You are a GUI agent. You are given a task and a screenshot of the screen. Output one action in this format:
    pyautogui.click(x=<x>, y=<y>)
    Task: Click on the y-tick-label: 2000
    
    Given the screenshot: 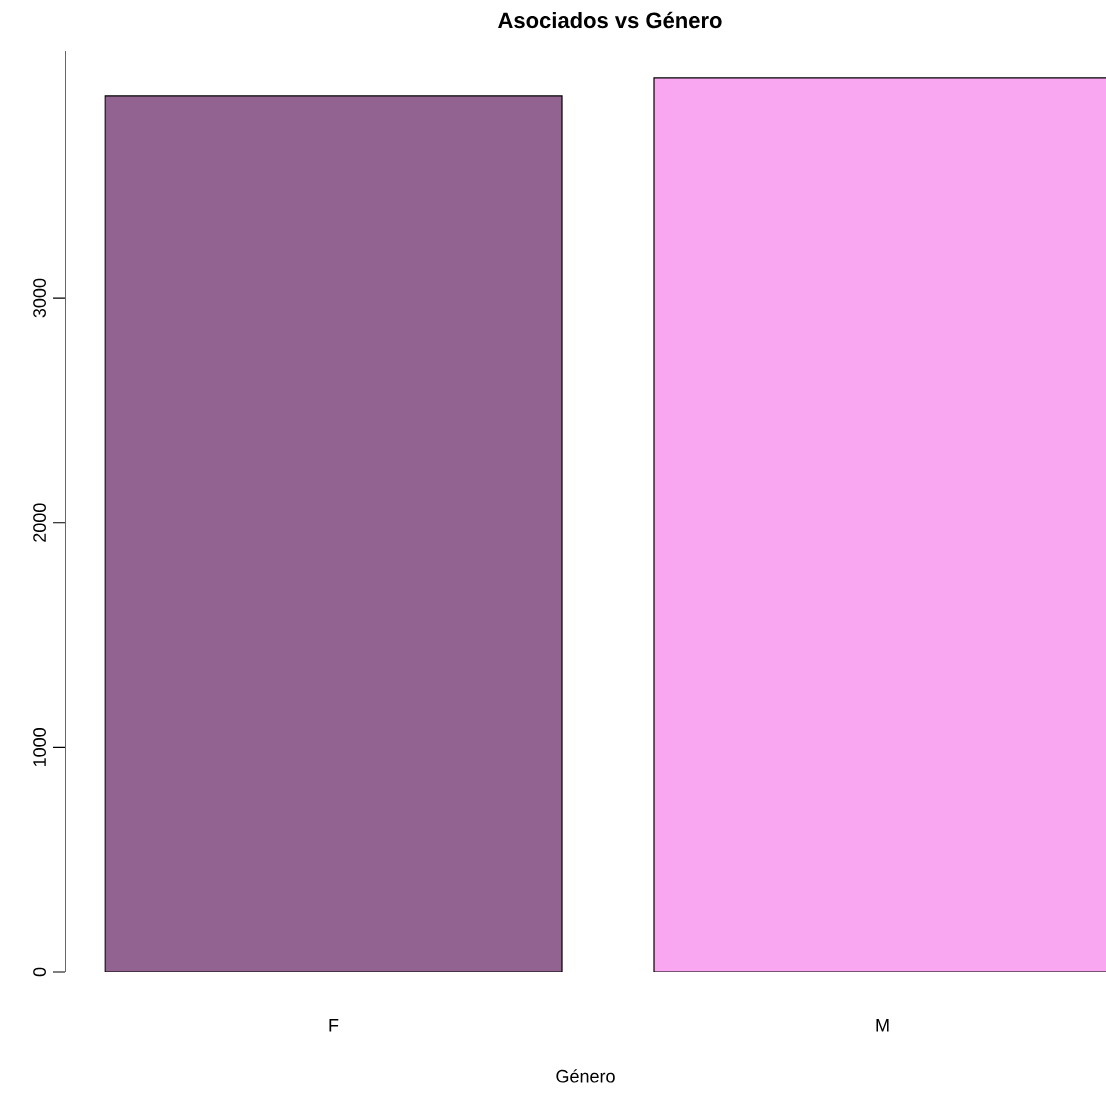 What is the action you would take?
    pyautogui.click(x=39, y=522)
    